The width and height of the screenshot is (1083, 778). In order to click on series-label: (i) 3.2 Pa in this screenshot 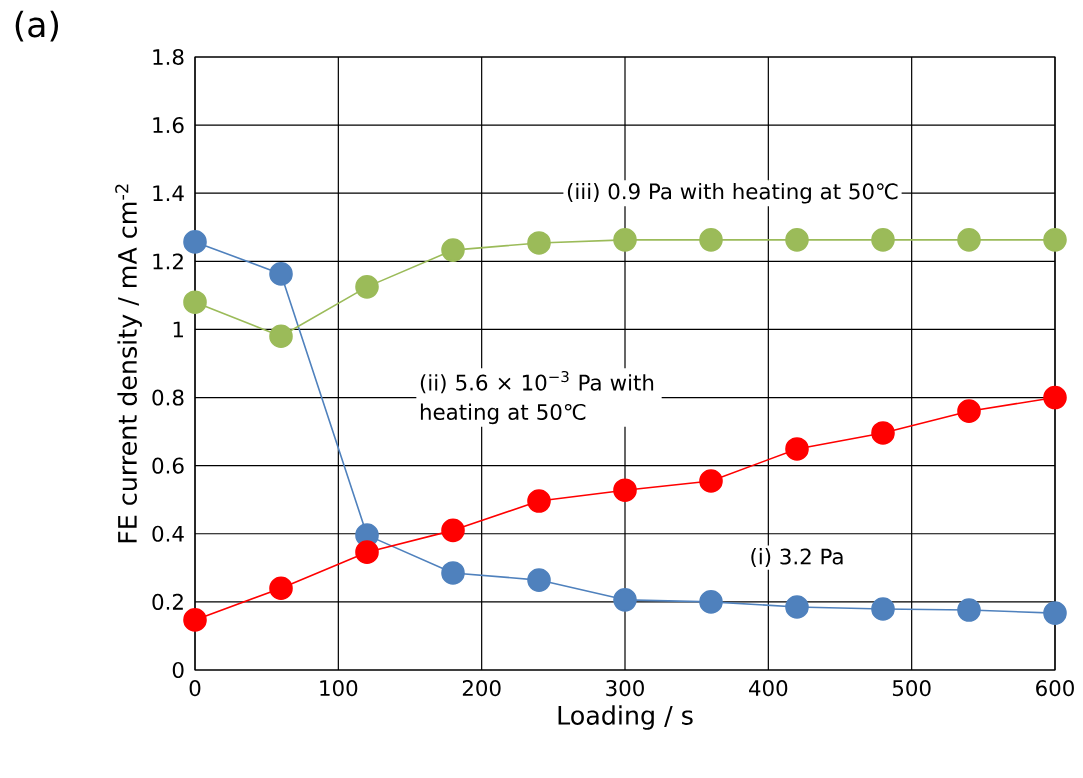, I will do `click(797, 558)`.